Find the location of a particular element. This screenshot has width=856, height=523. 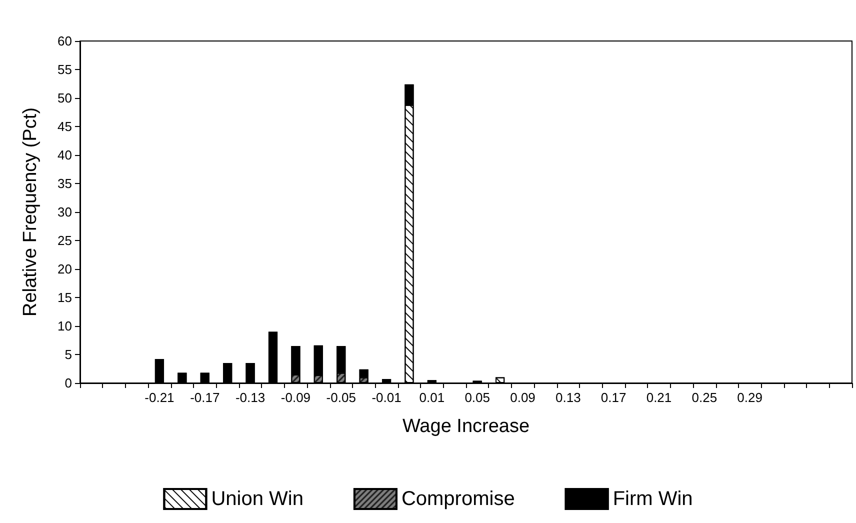

y-tick-label: 50 is located at coordinates (65, 98).